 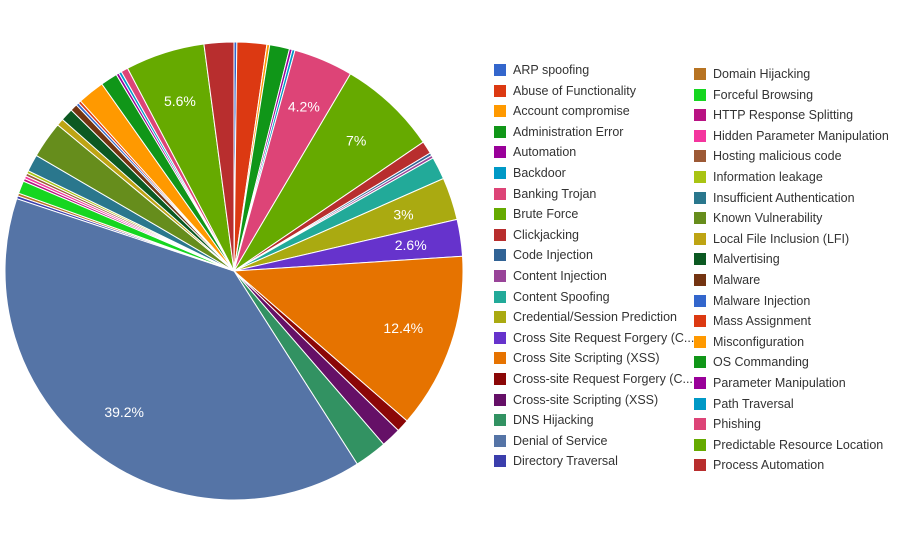 What do you see at coordinates (180, 101) in the screenshot?
I see `slice-label-predictable-resource-location: 5.6%` at bounding box center [180, 101].